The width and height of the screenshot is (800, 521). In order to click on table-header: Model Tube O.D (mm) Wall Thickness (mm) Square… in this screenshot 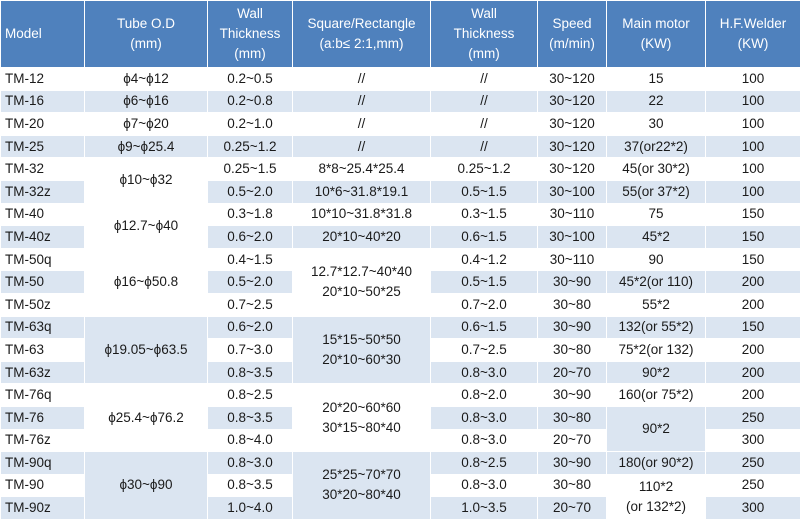, I will do `click(400, 34)`.